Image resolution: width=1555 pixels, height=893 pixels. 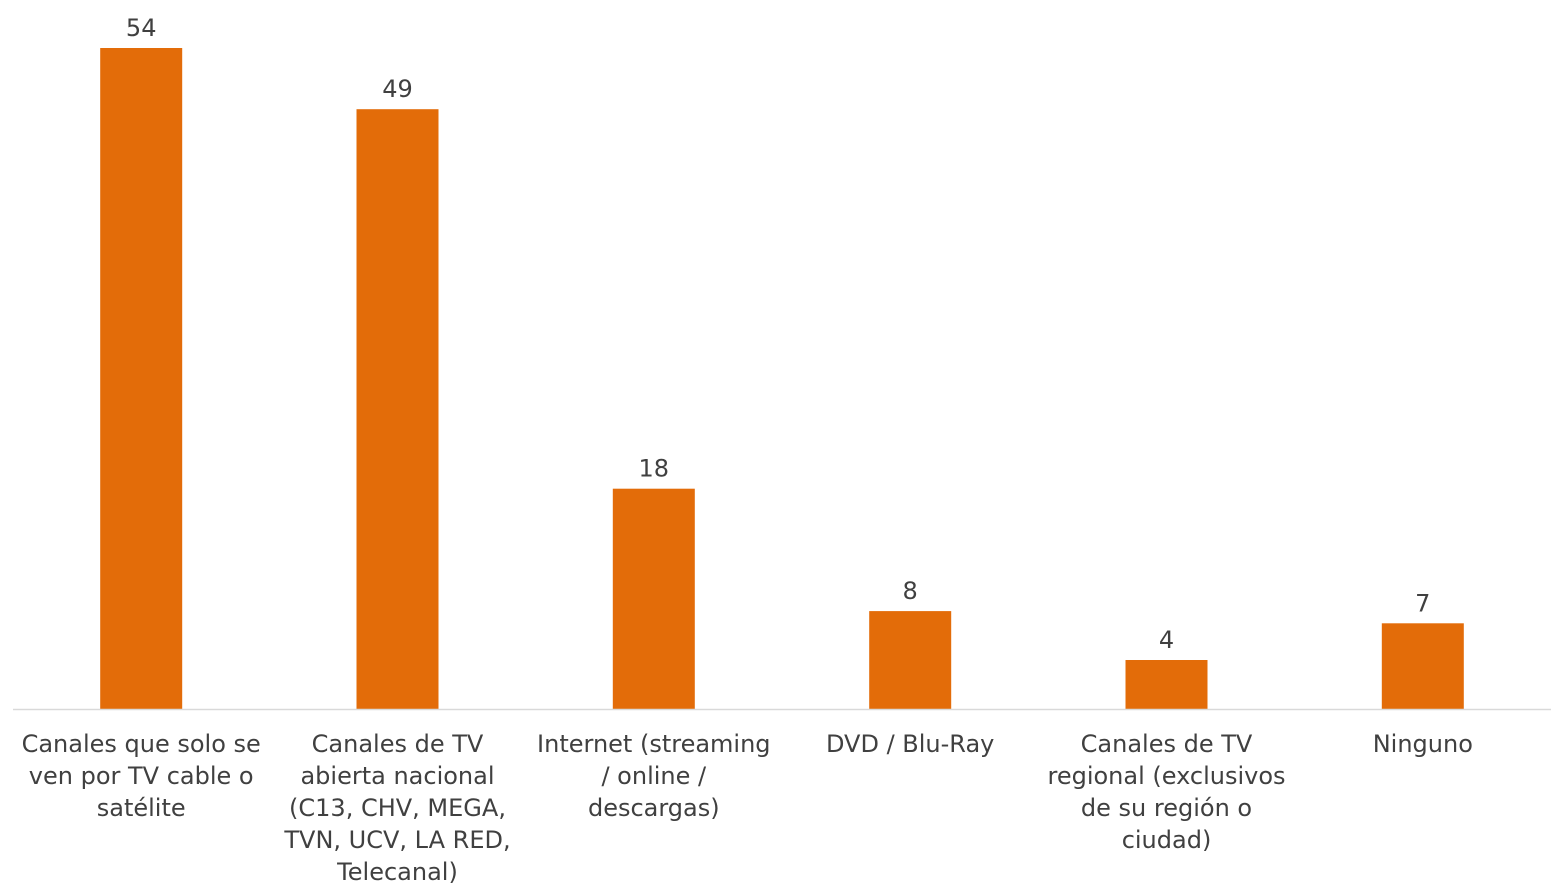 I want to click on data-label-3: 18, so click(x=654, y=469).